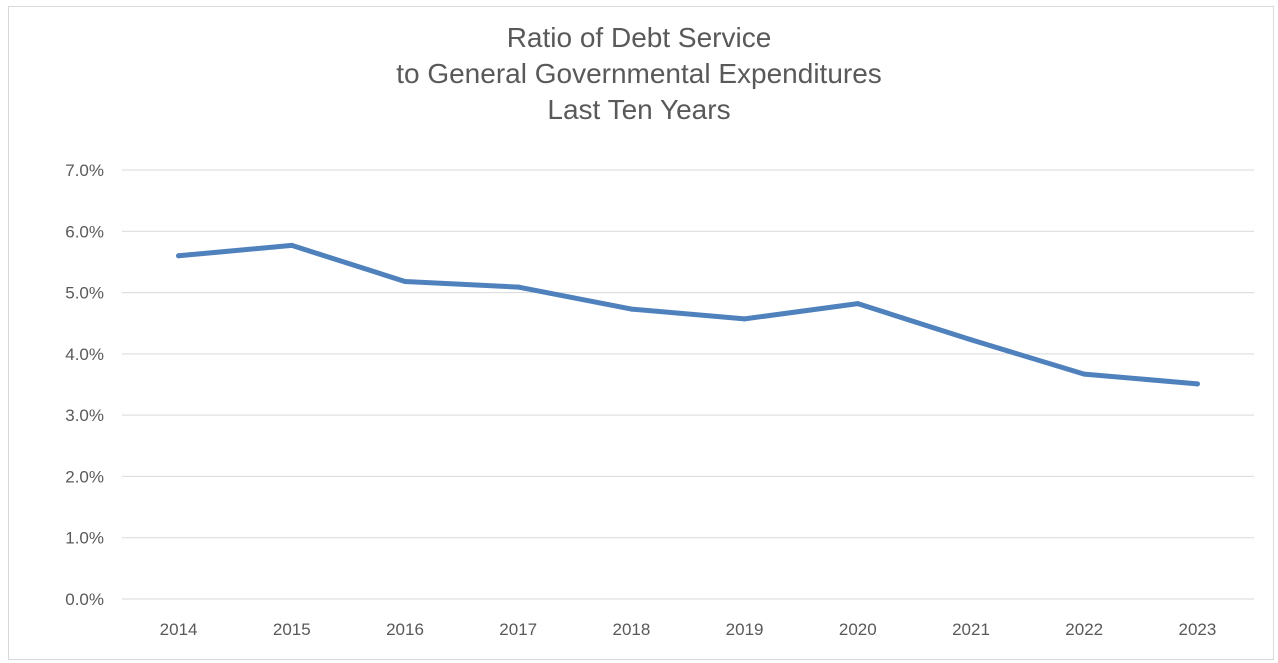 The width and height of the screenshot is (1278, 663). I want to click on y-tick-label: 2.0%, so click(84, 476).